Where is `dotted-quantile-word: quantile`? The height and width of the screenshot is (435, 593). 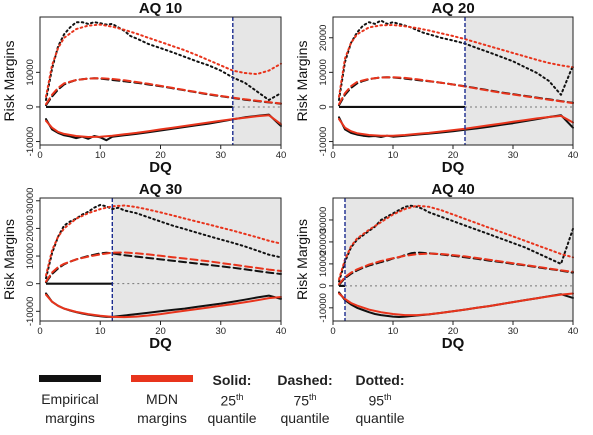 dotted-quantile-word: quantile is located at coordinates (380, 417).